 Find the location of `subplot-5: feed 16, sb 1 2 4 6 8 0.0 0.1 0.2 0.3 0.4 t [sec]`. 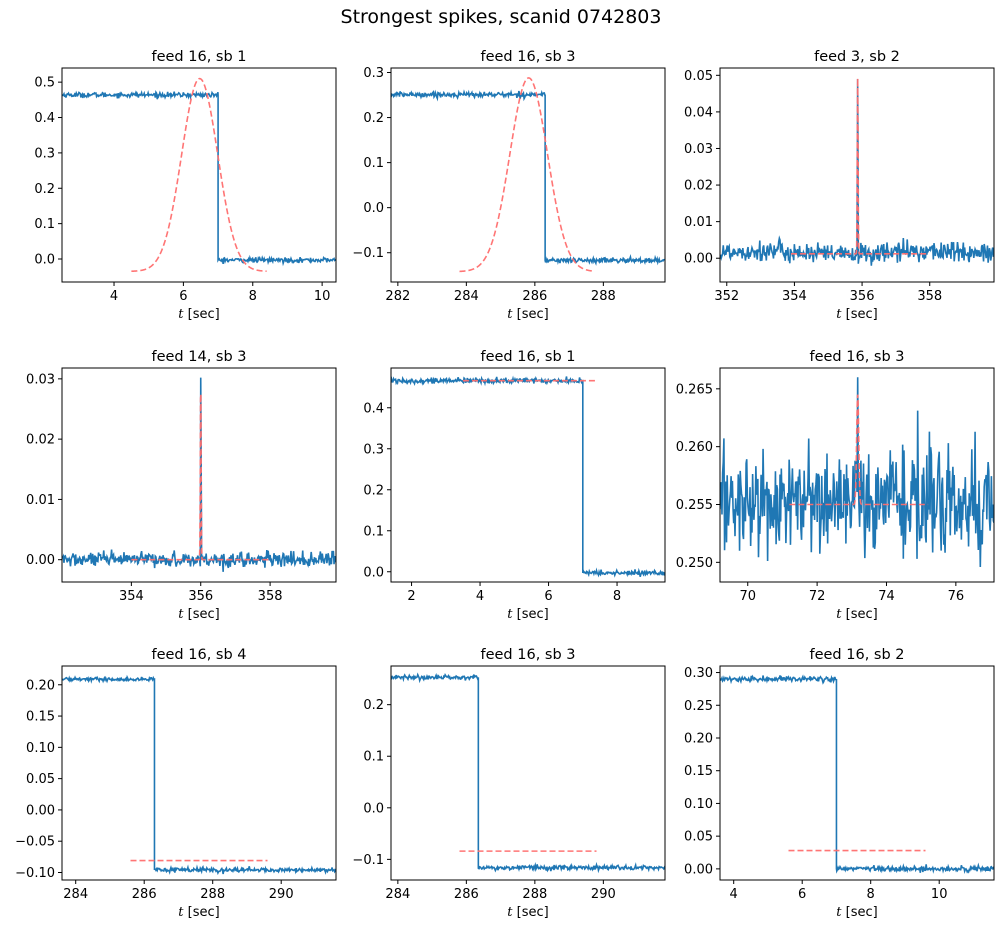

subplot-5: feed 16, sb 1 2 4 6 8 0.0 0.1 0.2 0.3 0.4 t [sec] is located at coordinates (514, 485).